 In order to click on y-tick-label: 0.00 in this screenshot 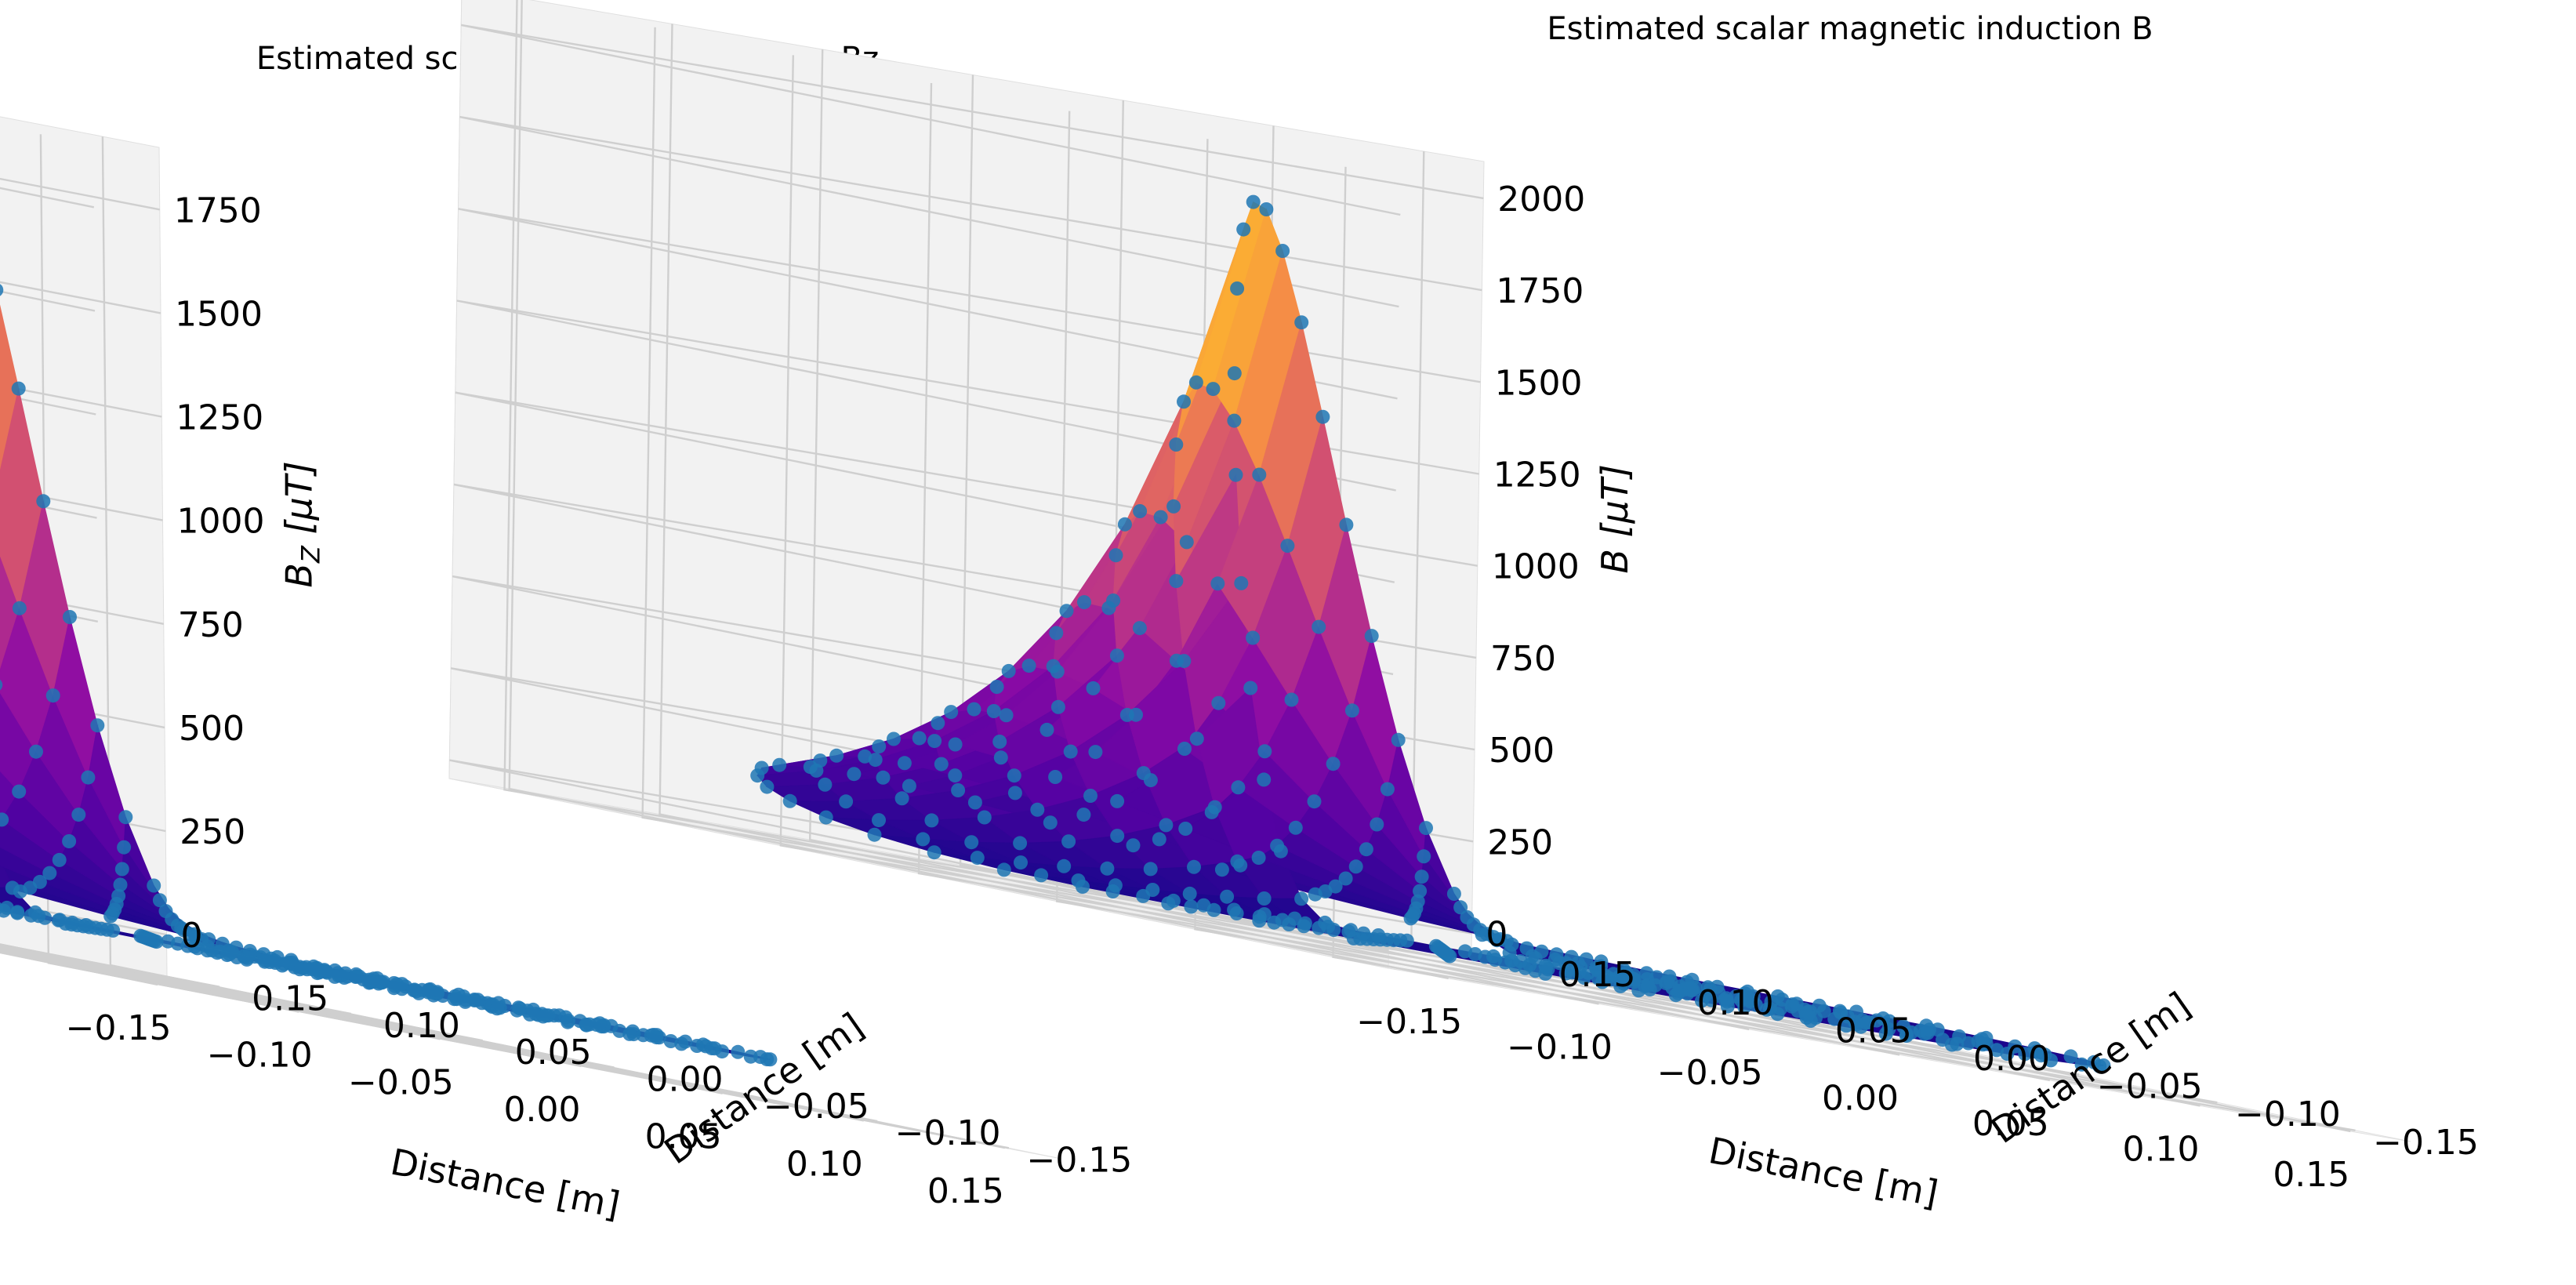, I will do `click(686, 1080)`.